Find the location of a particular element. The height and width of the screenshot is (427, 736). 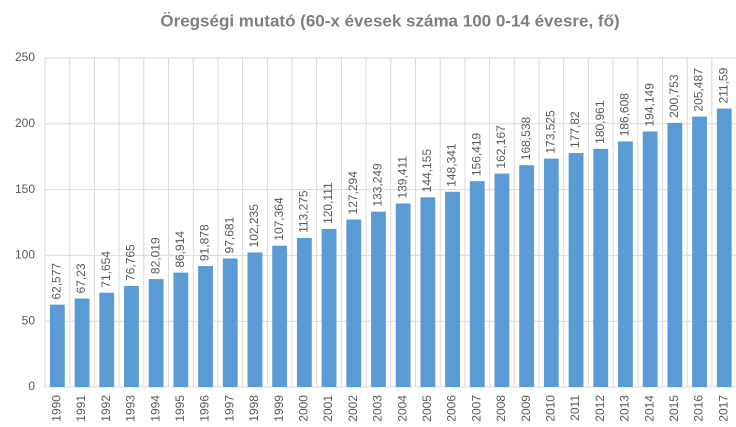

value-label: 156,419 is located at coordinates (476, 154).